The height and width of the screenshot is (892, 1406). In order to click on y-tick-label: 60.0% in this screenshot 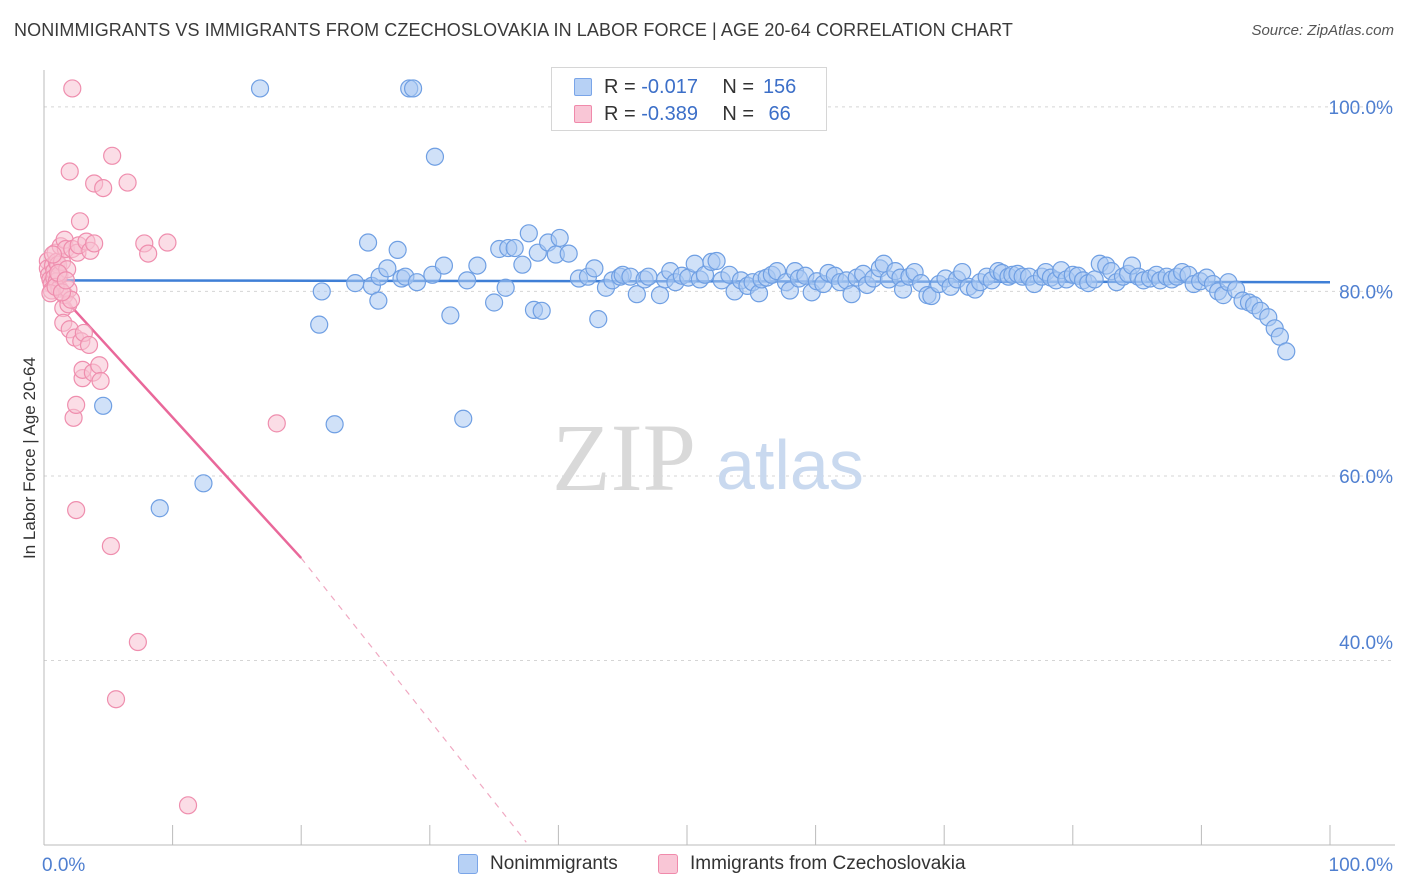, I will do `click(1366, 477)`.